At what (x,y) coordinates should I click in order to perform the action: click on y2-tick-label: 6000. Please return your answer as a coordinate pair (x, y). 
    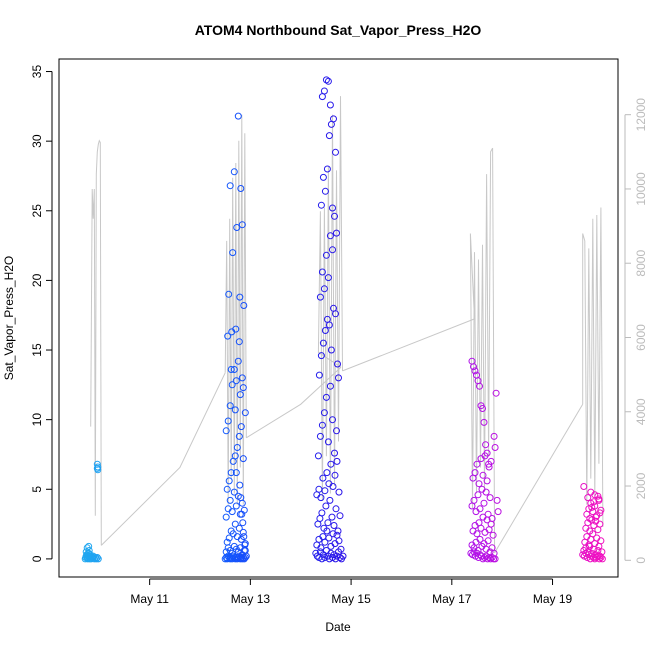
    Looking at the image, I should click on (641, 337).